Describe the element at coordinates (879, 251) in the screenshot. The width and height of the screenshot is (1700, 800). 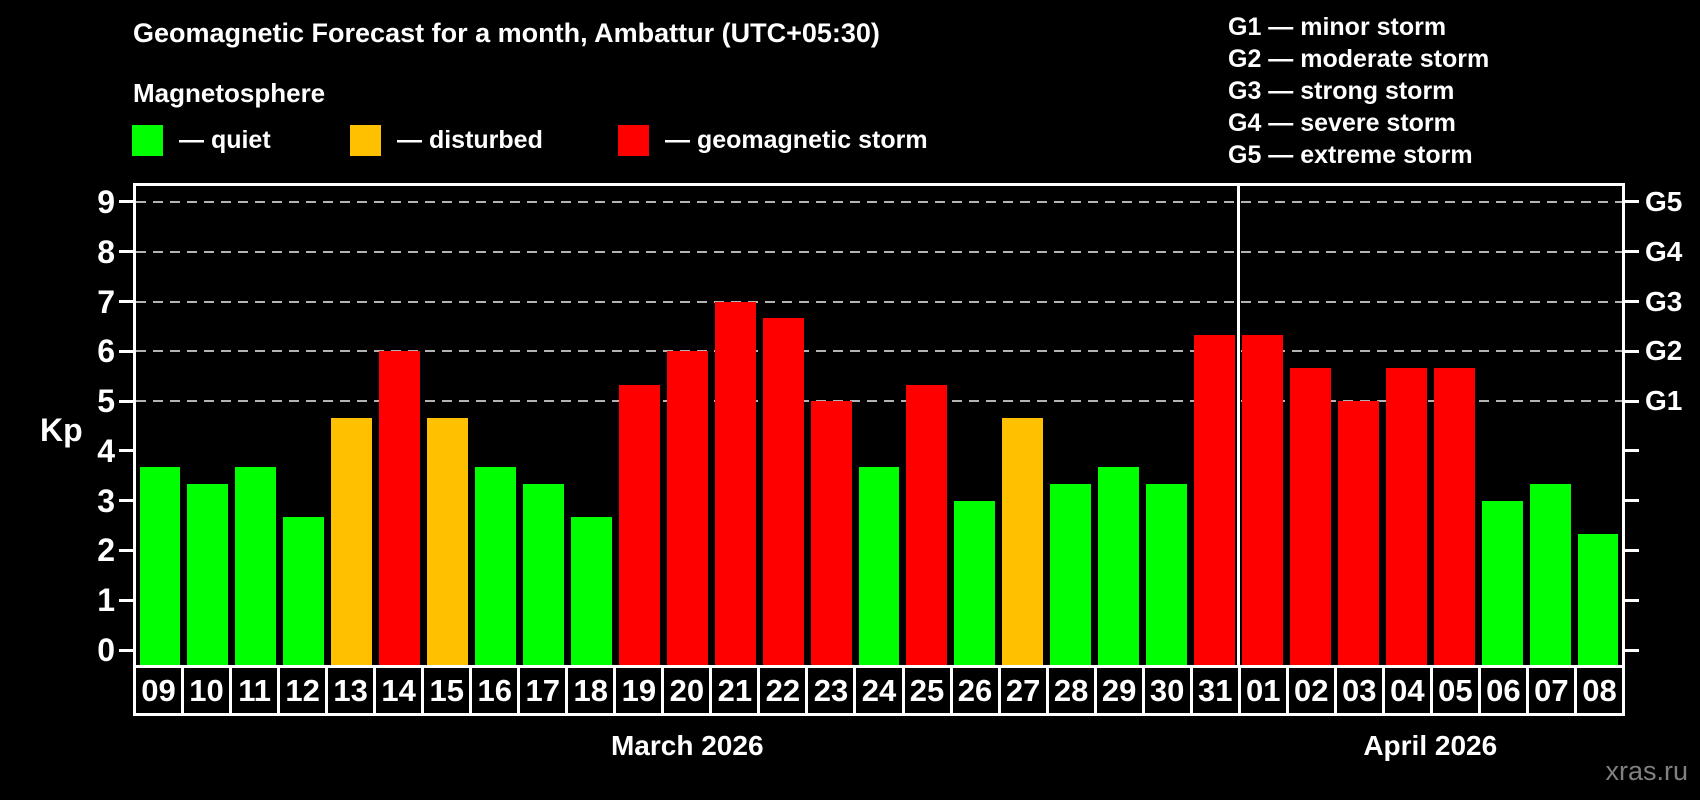
I see `gridline-kp8` at that location.